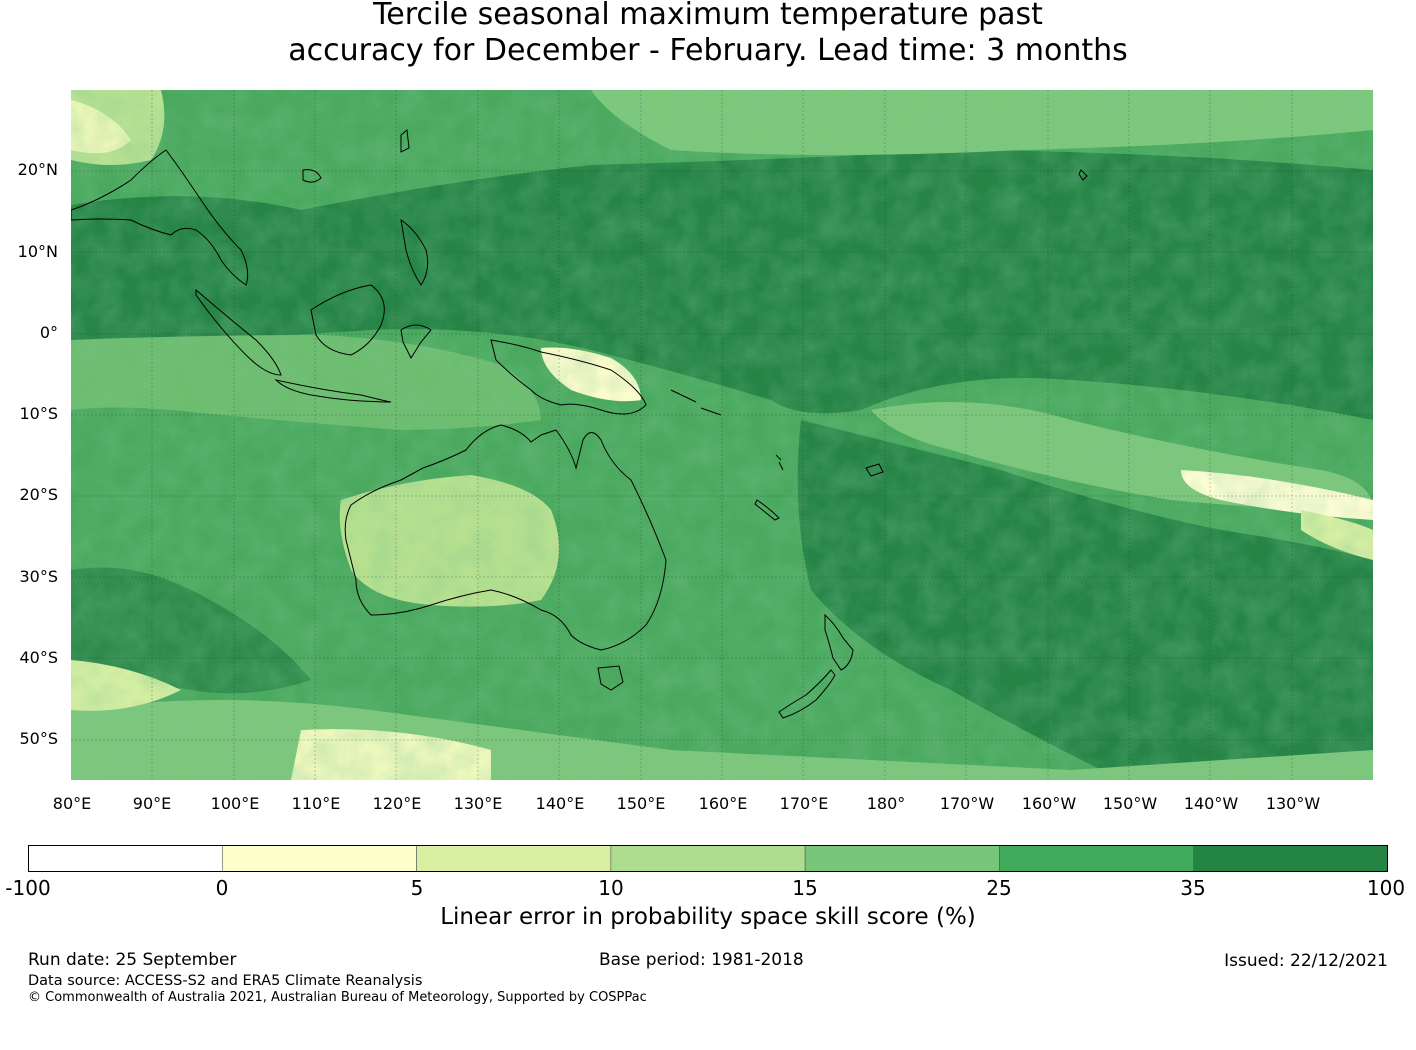 The width and height of the screenshot is (1416, 1050). I want to click on lon-label-130w: 130°W, so click(1293, 803).